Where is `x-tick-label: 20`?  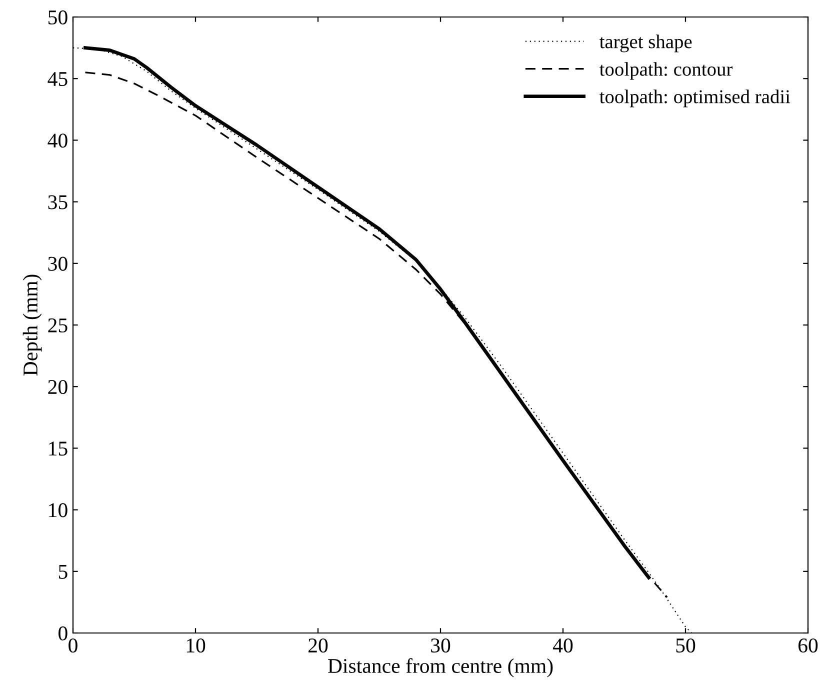
x-tick-label: 20 is located at coordinates (318, 645).